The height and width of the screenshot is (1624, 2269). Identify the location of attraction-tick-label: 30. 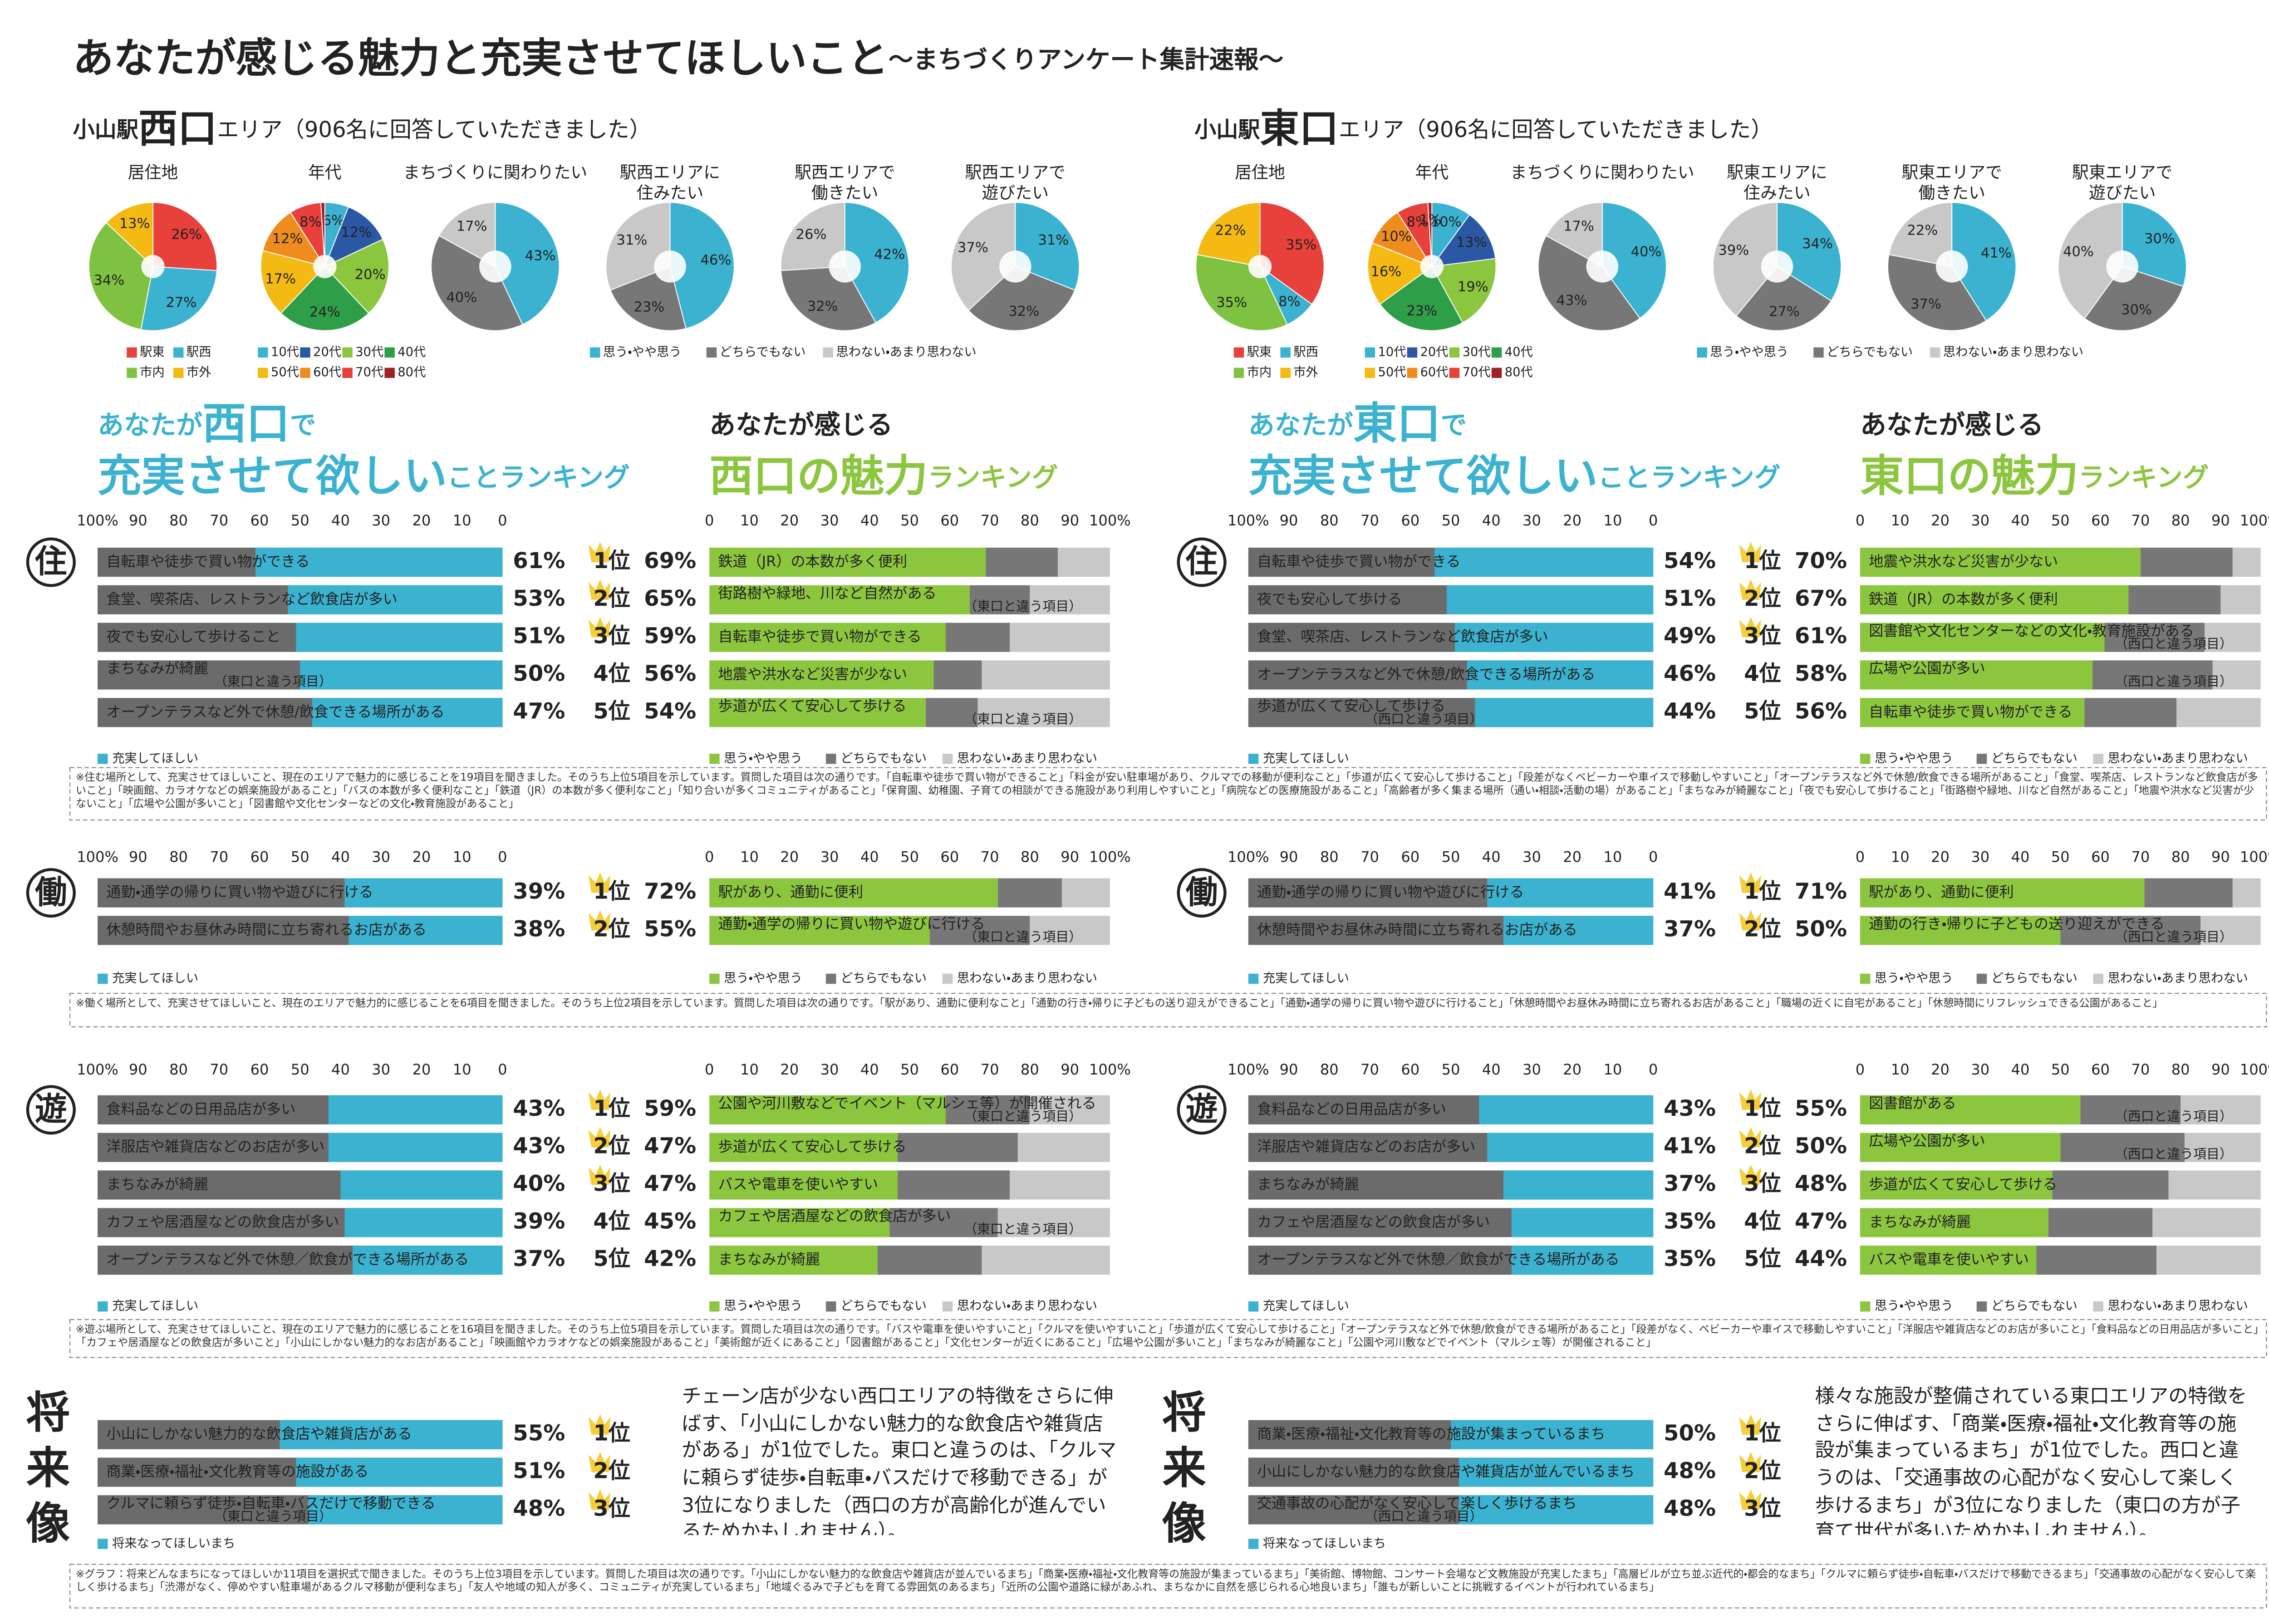
(1980, 1069).